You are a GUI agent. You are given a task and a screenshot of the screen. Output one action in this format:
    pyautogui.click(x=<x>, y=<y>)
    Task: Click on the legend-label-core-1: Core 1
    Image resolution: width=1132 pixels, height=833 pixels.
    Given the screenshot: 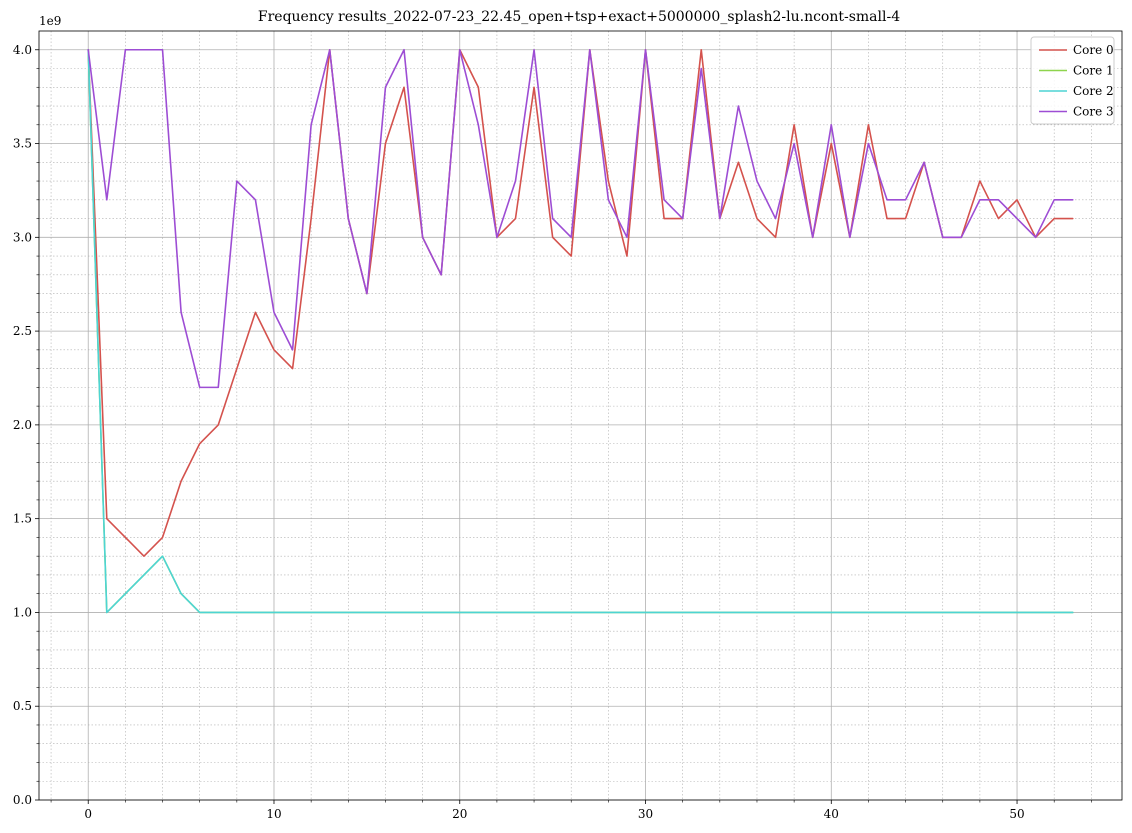 What is the action you would take?
    pyautogui.click(x=1093, y=71)
    